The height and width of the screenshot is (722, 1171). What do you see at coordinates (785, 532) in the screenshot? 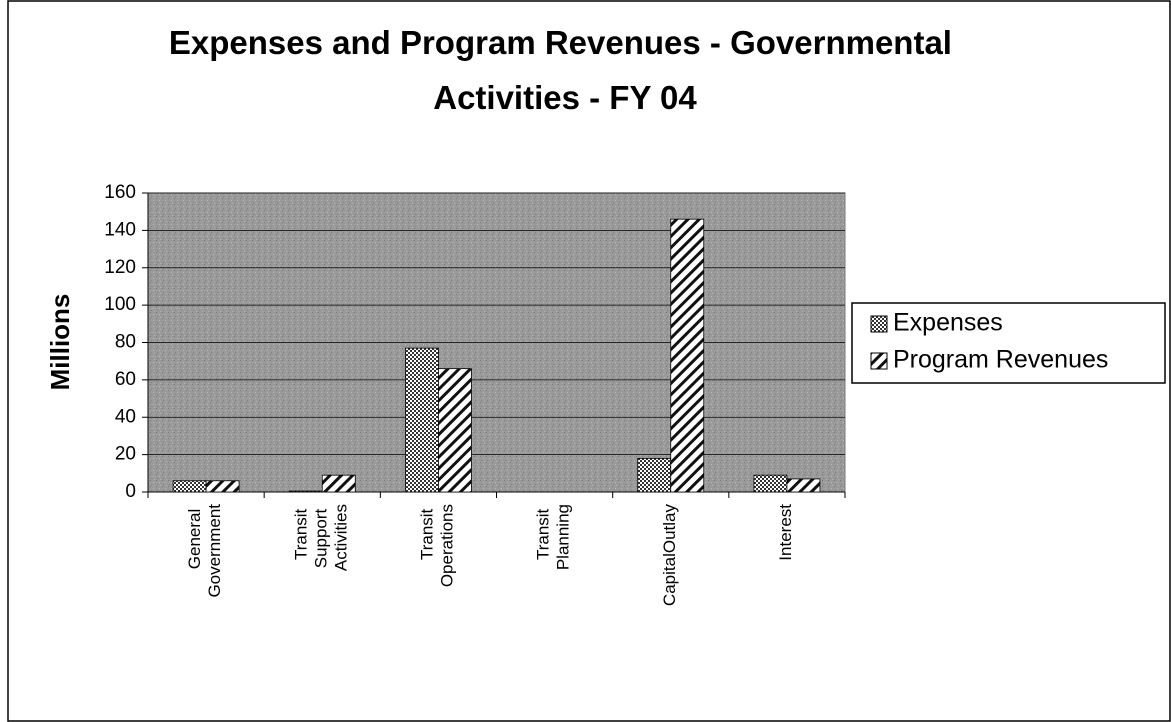
I see `x-tick-label: Interest` at bounding box center [785, 532].